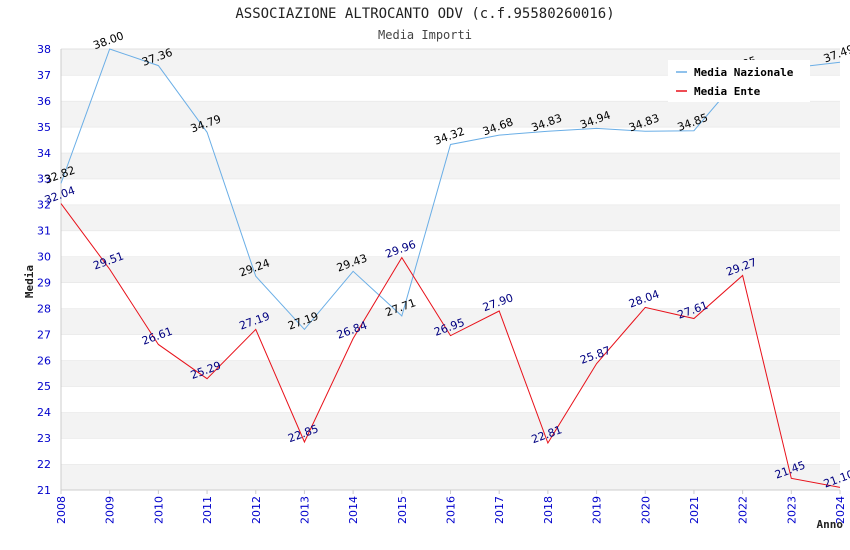  I want to click on x-tick-label: 2021, so click(694, 510).